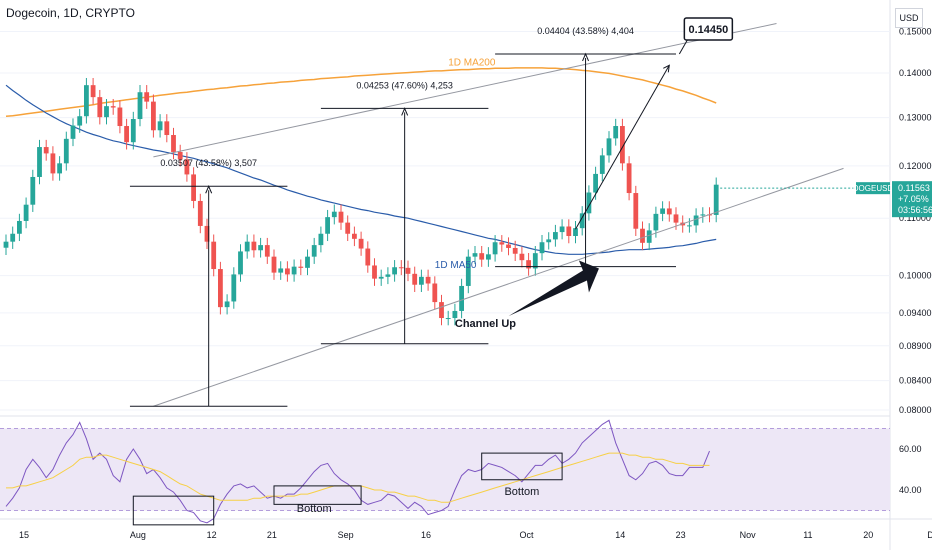 The height and width of the screenshot is (555, 932). I want to click on y-tick-label: 0.13000, so click(915, 118).